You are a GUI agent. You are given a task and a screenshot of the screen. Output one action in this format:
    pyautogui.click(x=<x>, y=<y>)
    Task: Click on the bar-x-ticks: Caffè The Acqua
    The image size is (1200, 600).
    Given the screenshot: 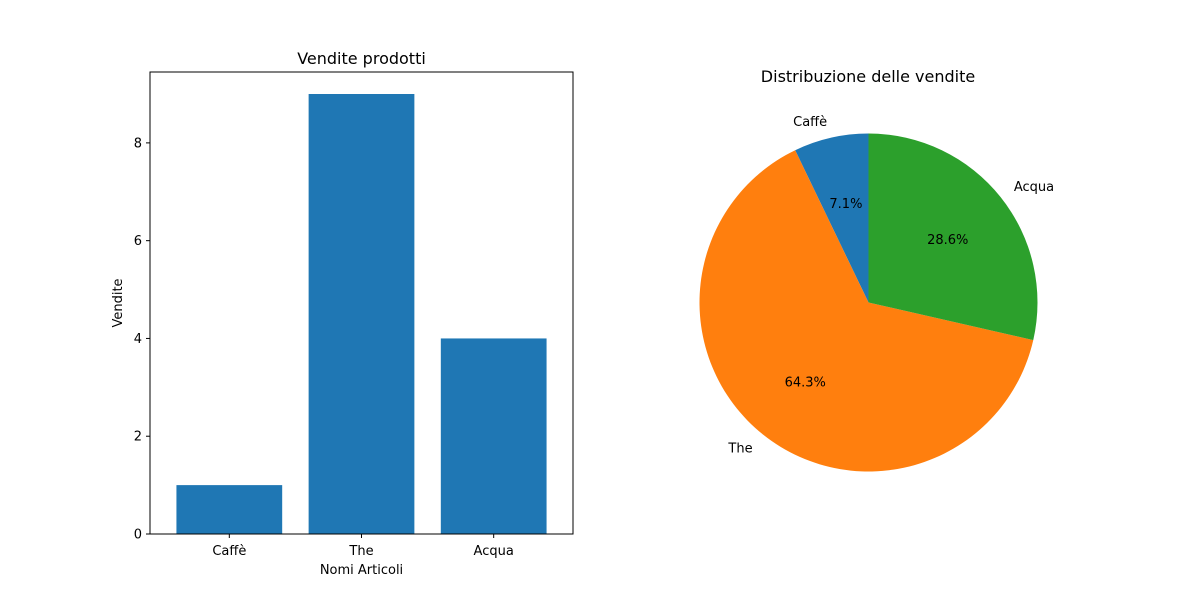 What is the action you would take?
    pyautogui.click(x=363, y=546)
    